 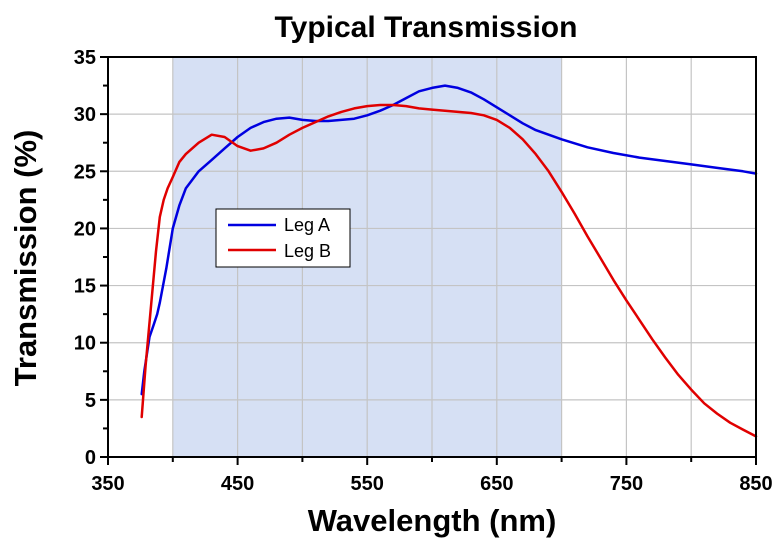 What do you see at coordinates (755, 484) in the screenshot?
I see `x-tick-label: 850` at bounding box center [755, 484].